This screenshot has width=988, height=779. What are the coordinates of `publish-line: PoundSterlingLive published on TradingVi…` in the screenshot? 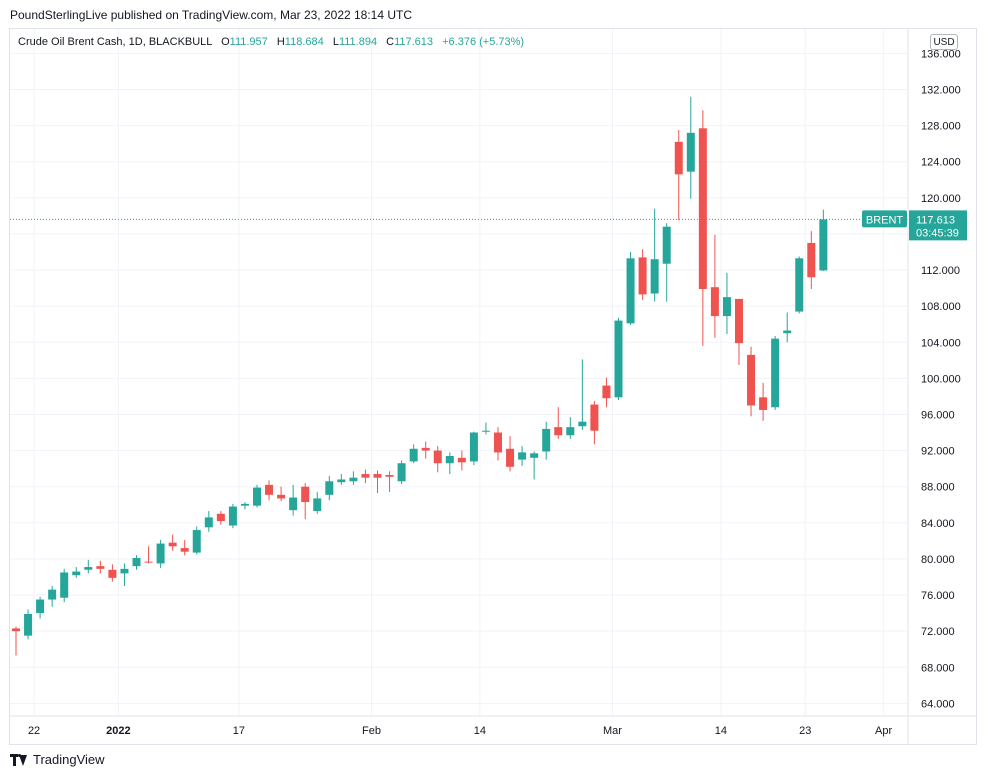 It's located at (211, 15).